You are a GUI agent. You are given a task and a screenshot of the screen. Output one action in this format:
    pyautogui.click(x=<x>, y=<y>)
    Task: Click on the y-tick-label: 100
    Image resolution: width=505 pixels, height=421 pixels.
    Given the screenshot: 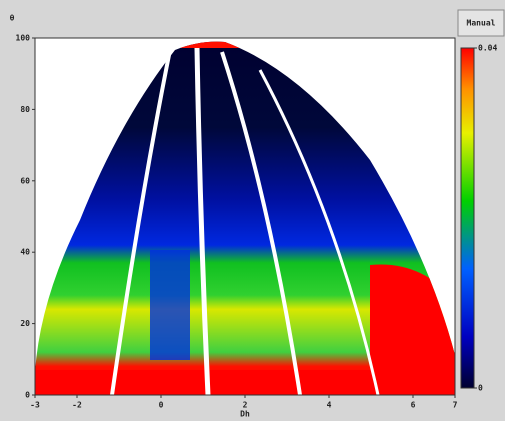 What is the action you would take?
    pyautogui.click(x=23, y=38)
    